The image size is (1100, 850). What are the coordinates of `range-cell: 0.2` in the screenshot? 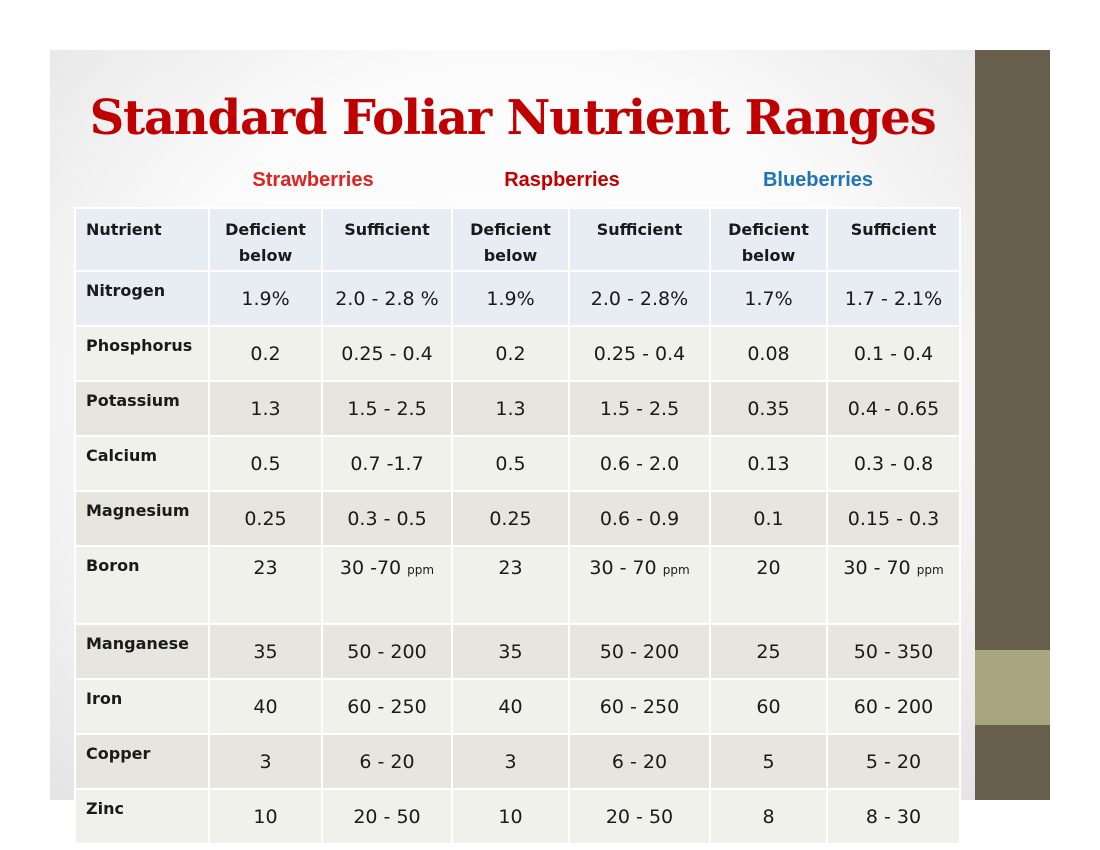 It's located at (510, 353).